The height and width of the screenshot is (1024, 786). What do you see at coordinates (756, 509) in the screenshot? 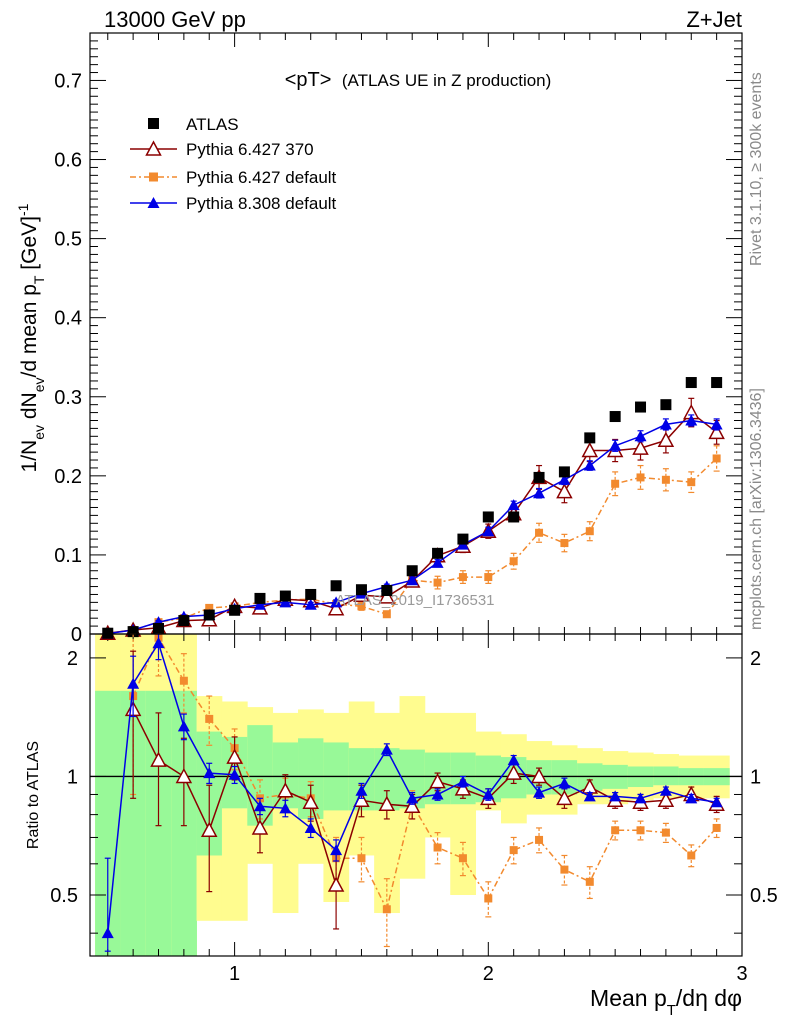
I see `mcplots-reference-label: mcplots.cern.ch [arXiv:1306.3436]` at bounding box center [756, 509].